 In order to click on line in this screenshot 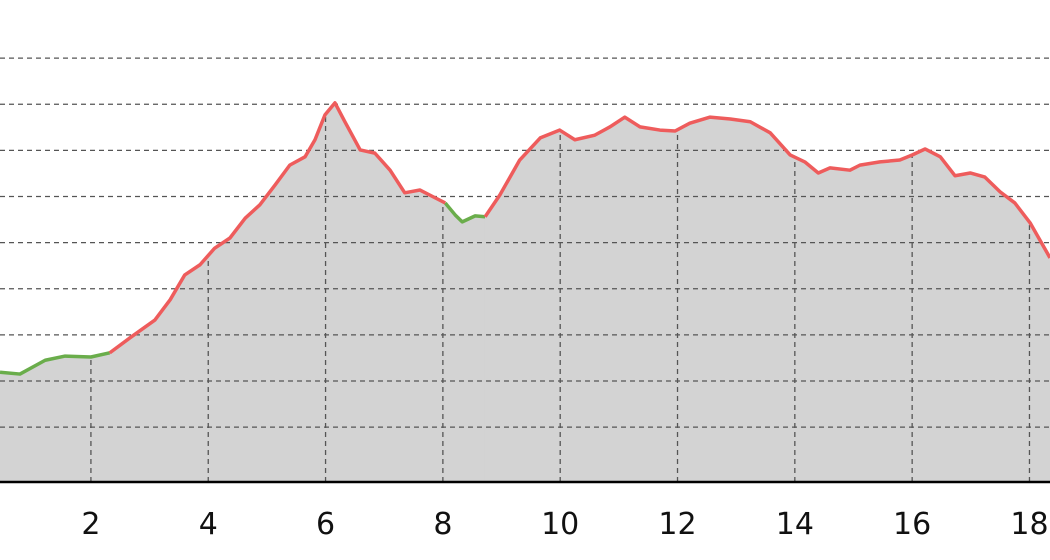, I will do `click(243, 288)`.